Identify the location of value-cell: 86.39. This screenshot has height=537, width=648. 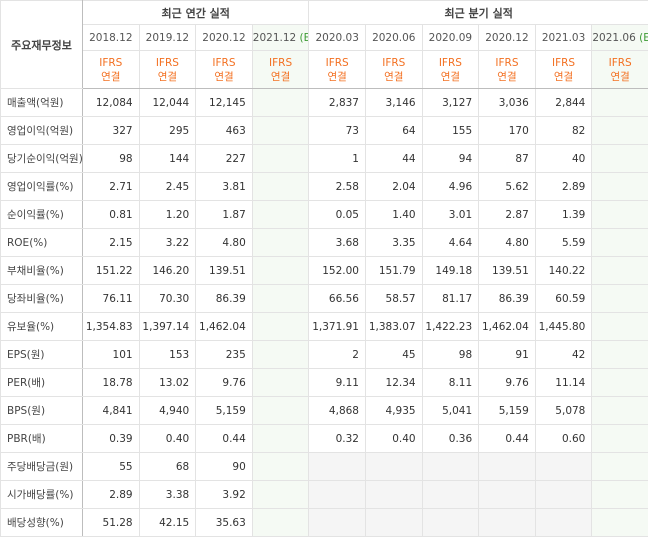
(507, 298).